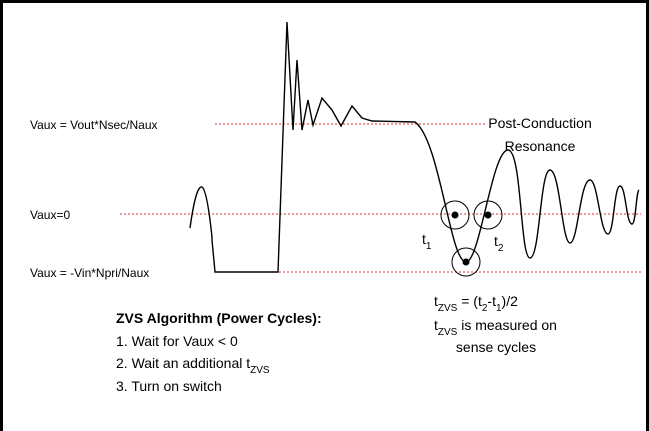  What do you see at coordinates (177, 341) in the screenshot?
I see `algorithm-step: 1. Wait for Vaux < 0` at bounding box center [177, 341].